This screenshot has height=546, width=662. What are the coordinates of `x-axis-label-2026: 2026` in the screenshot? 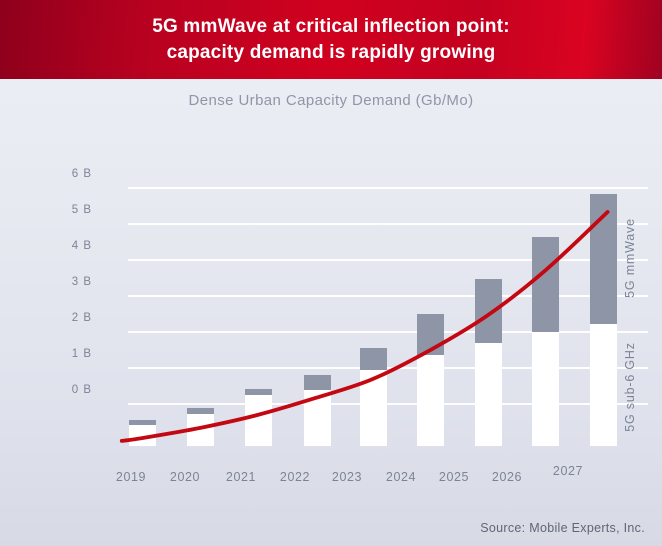 It's located at (507, 477).